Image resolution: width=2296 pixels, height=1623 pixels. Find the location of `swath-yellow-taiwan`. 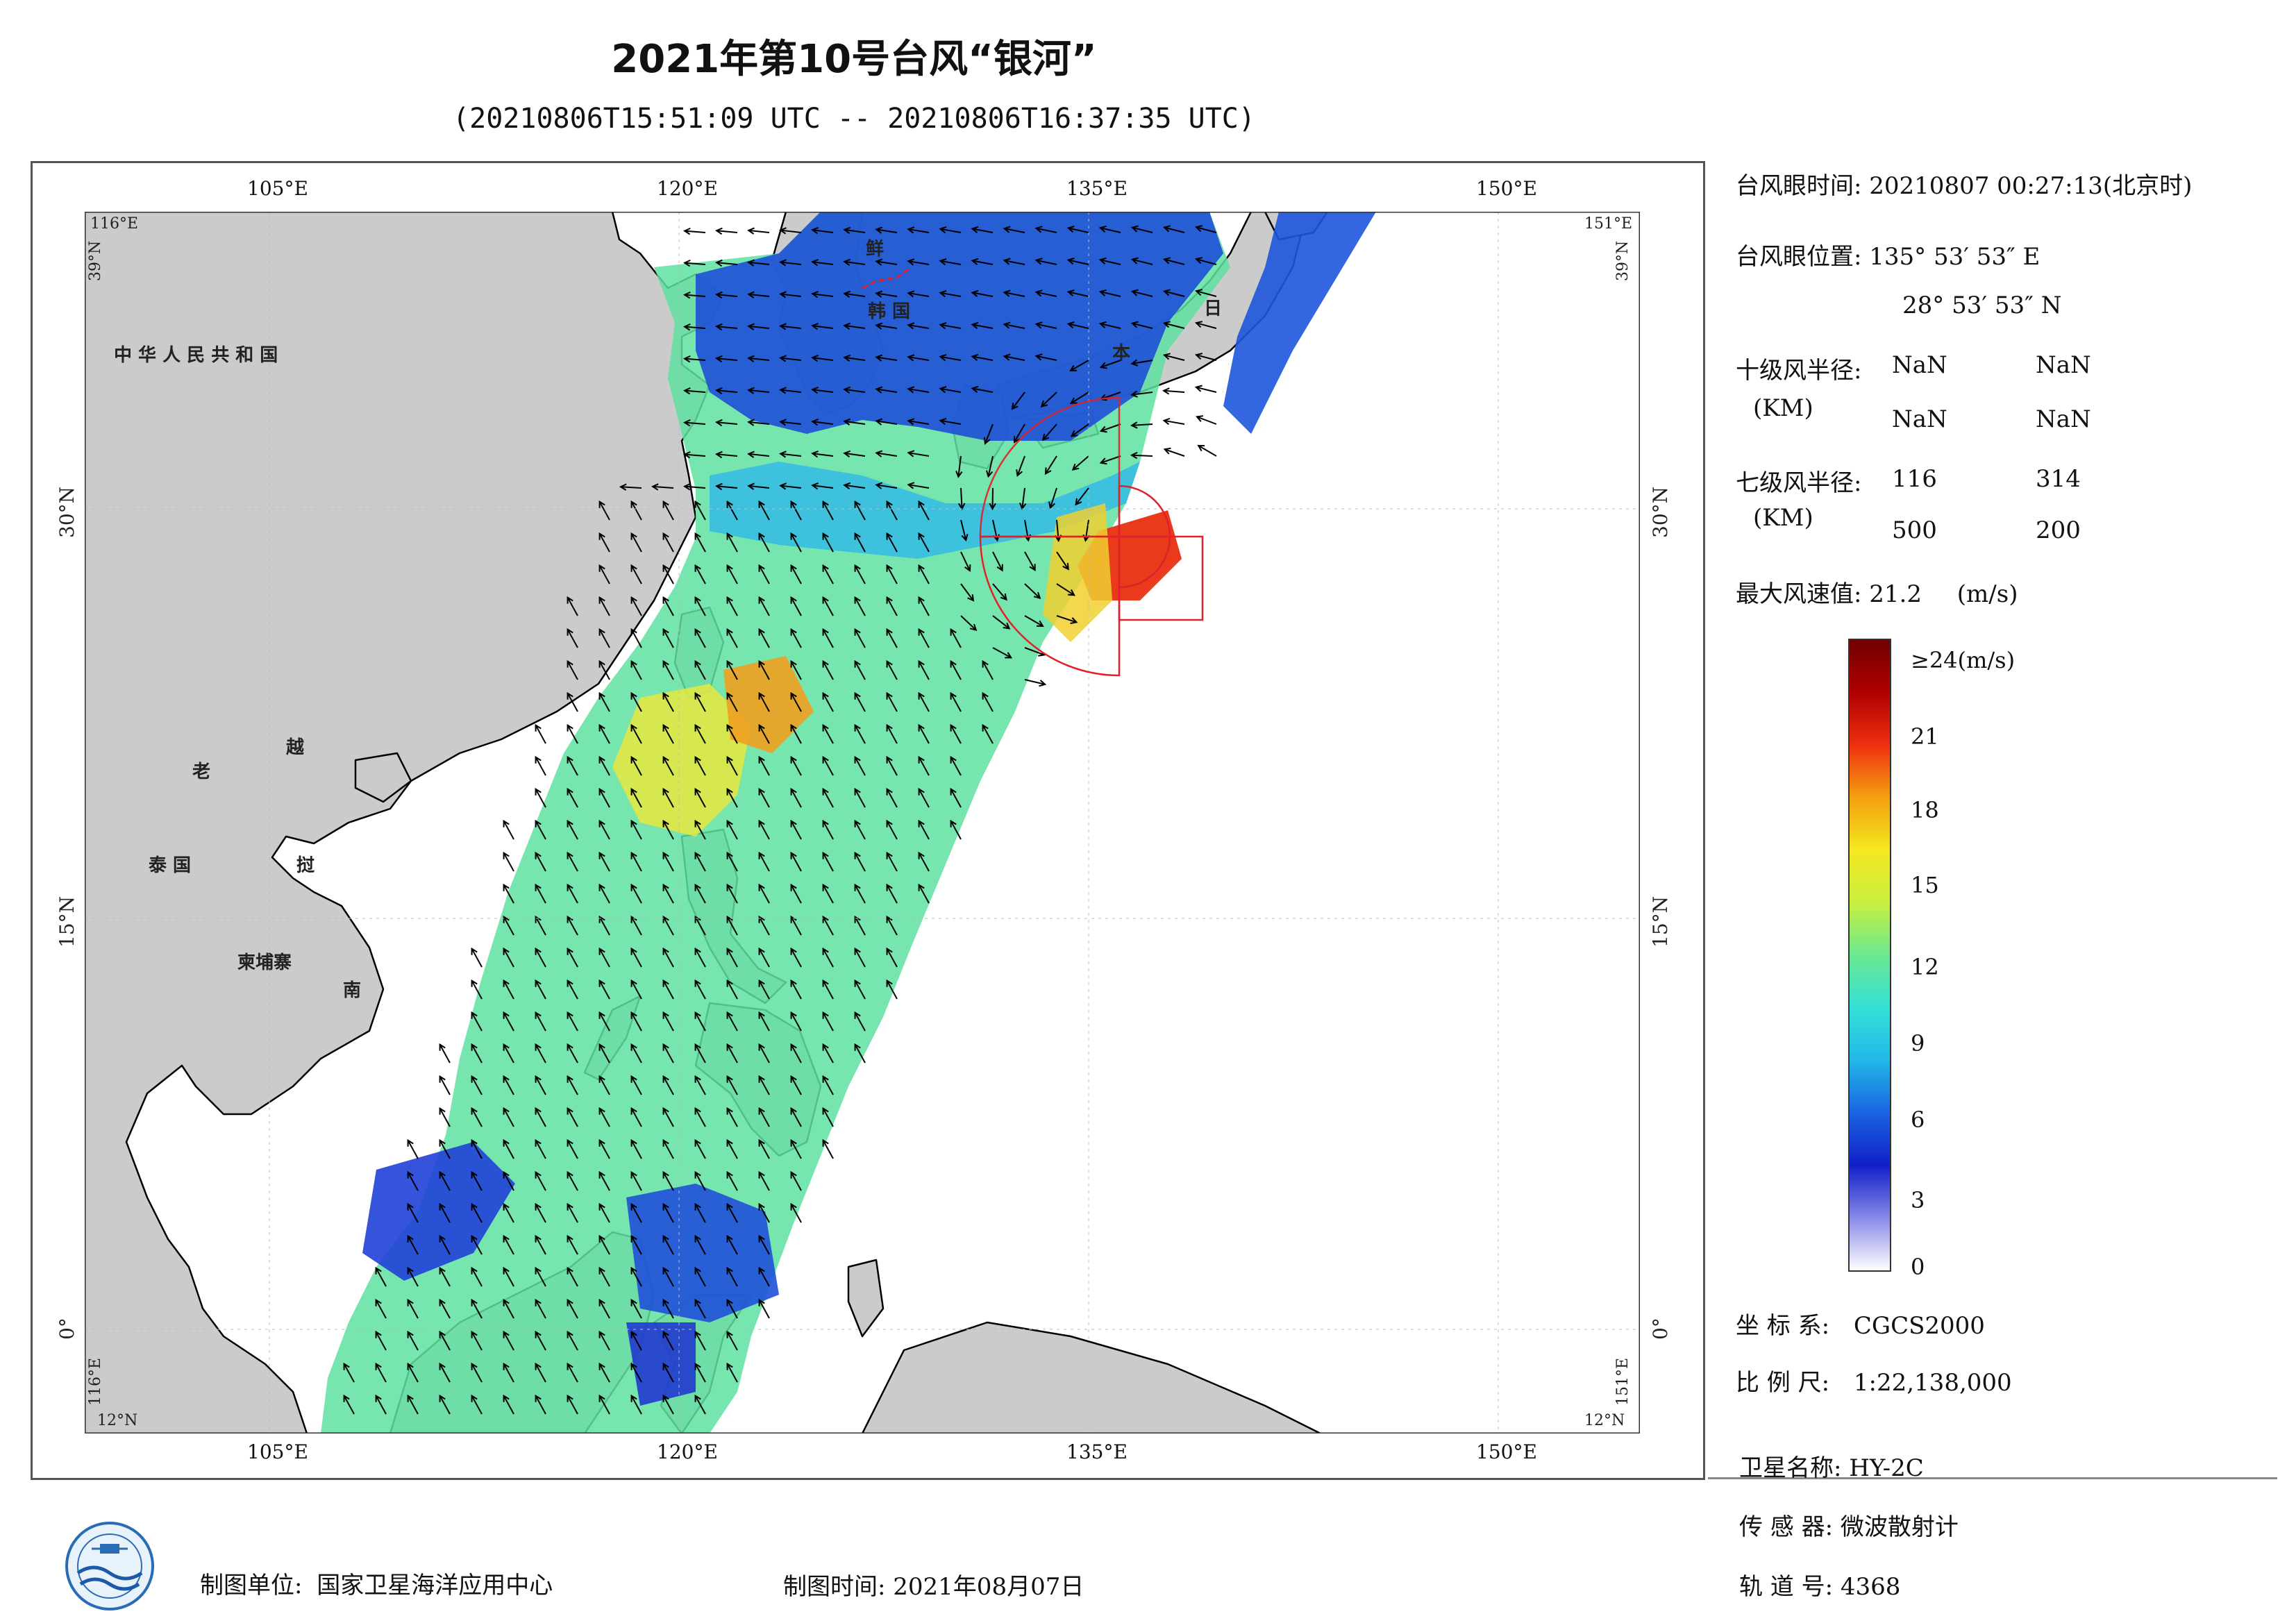

swath-yellow-taiwan is located at coordinates (681, 760).